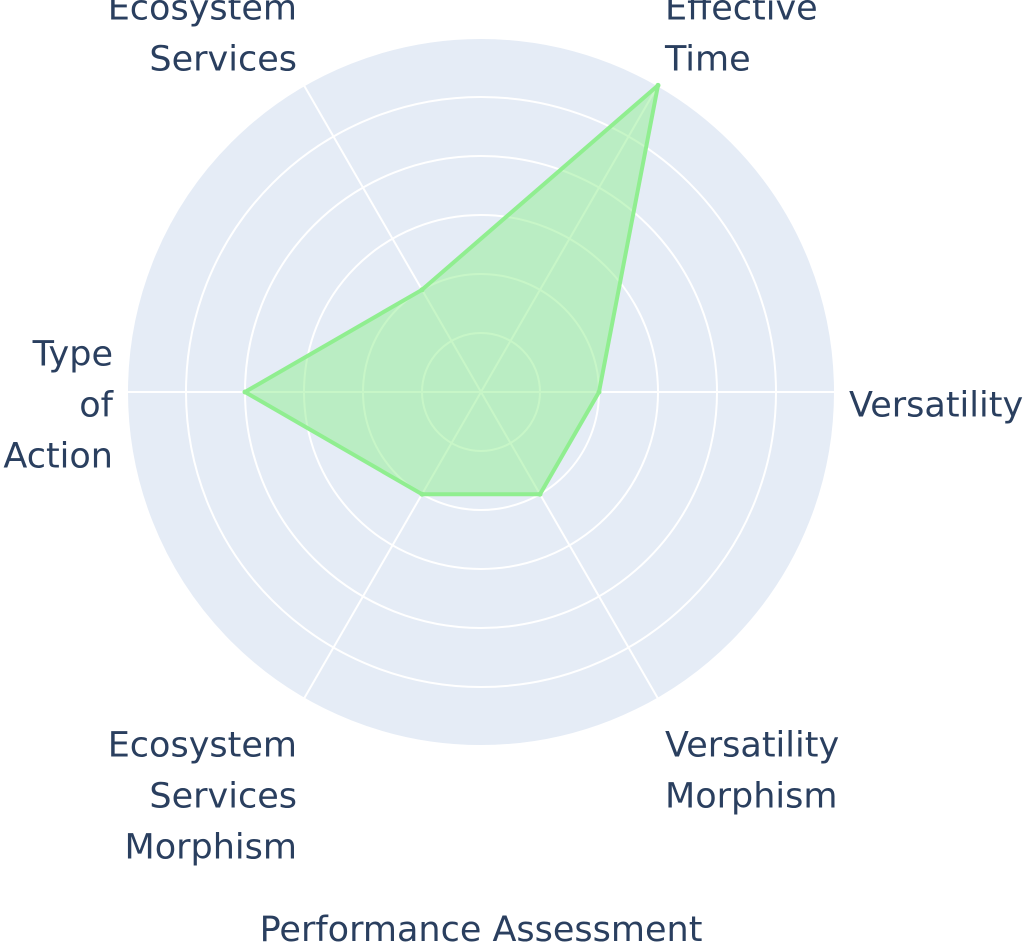 The width and height of the screenshot is (1024, 948). What do you see at coordinates (202, 39) in the screenshot?
I see `axis-label: Ecosystem Services` at bounding box center [202, 39].